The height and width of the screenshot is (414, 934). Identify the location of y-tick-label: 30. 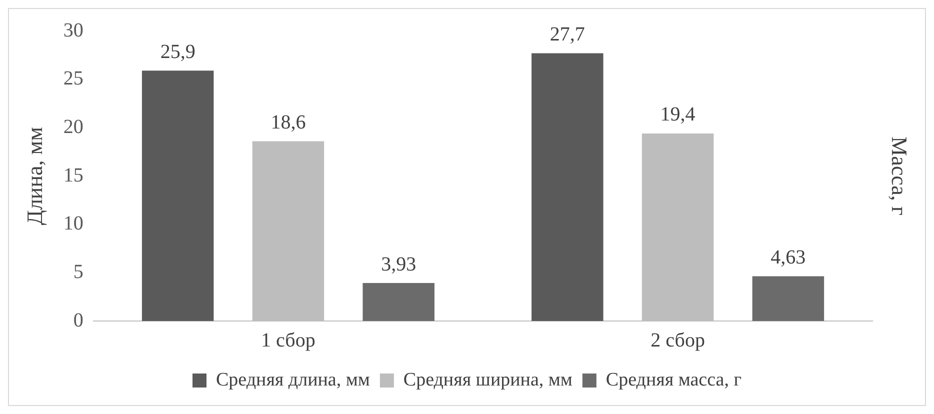
(73, 30).